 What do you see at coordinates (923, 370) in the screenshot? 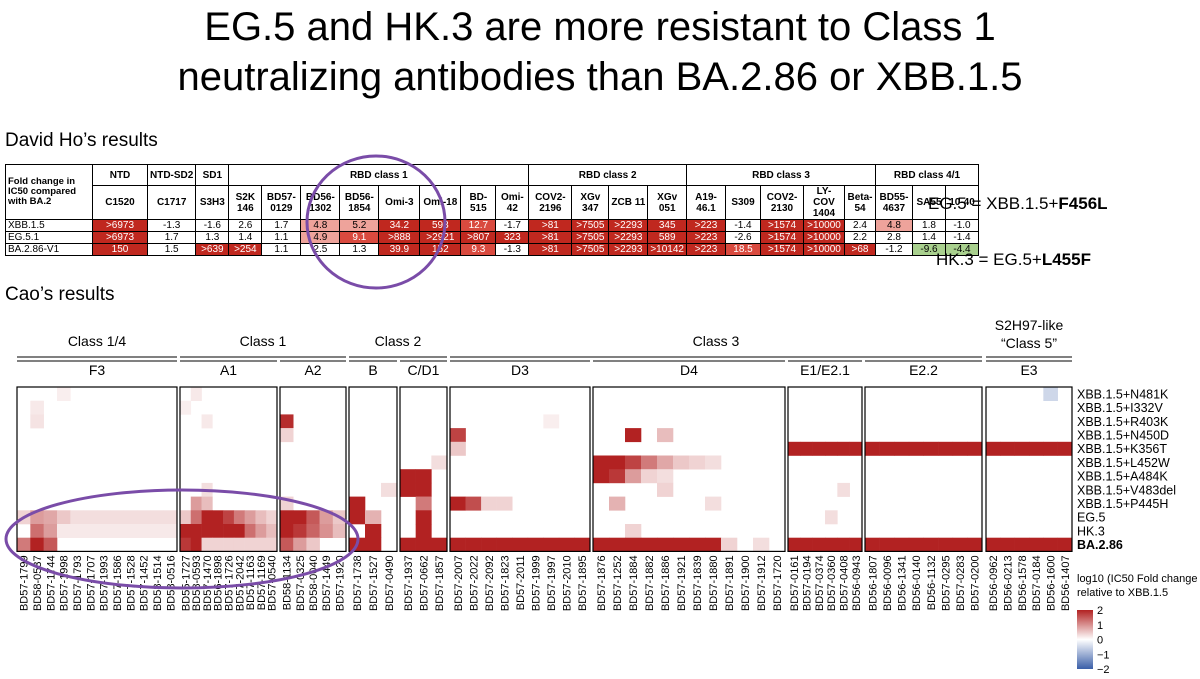
I see `panel-label: E2.2` at bounding box center [923, 370].